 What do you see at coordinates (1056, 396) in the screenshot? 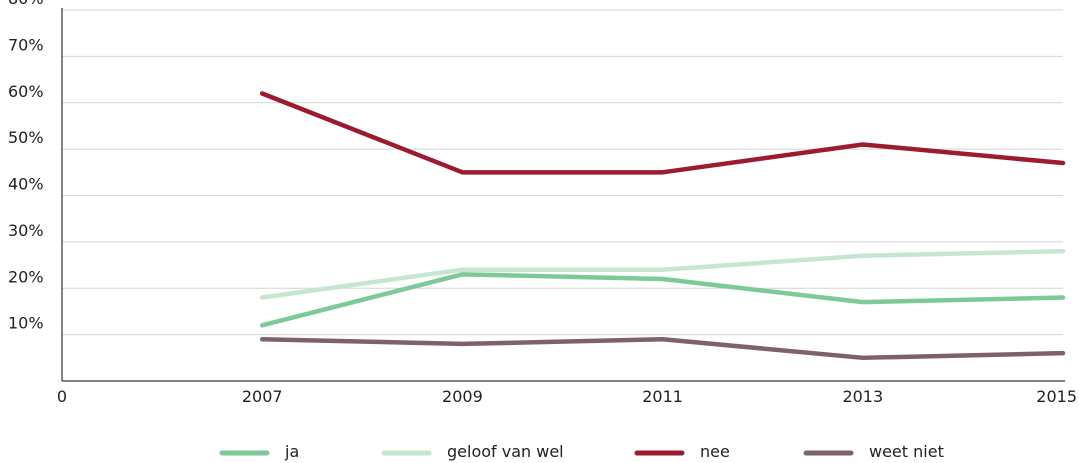
I see `x-tick-label: 2015` at bounding box center [1056, 396].